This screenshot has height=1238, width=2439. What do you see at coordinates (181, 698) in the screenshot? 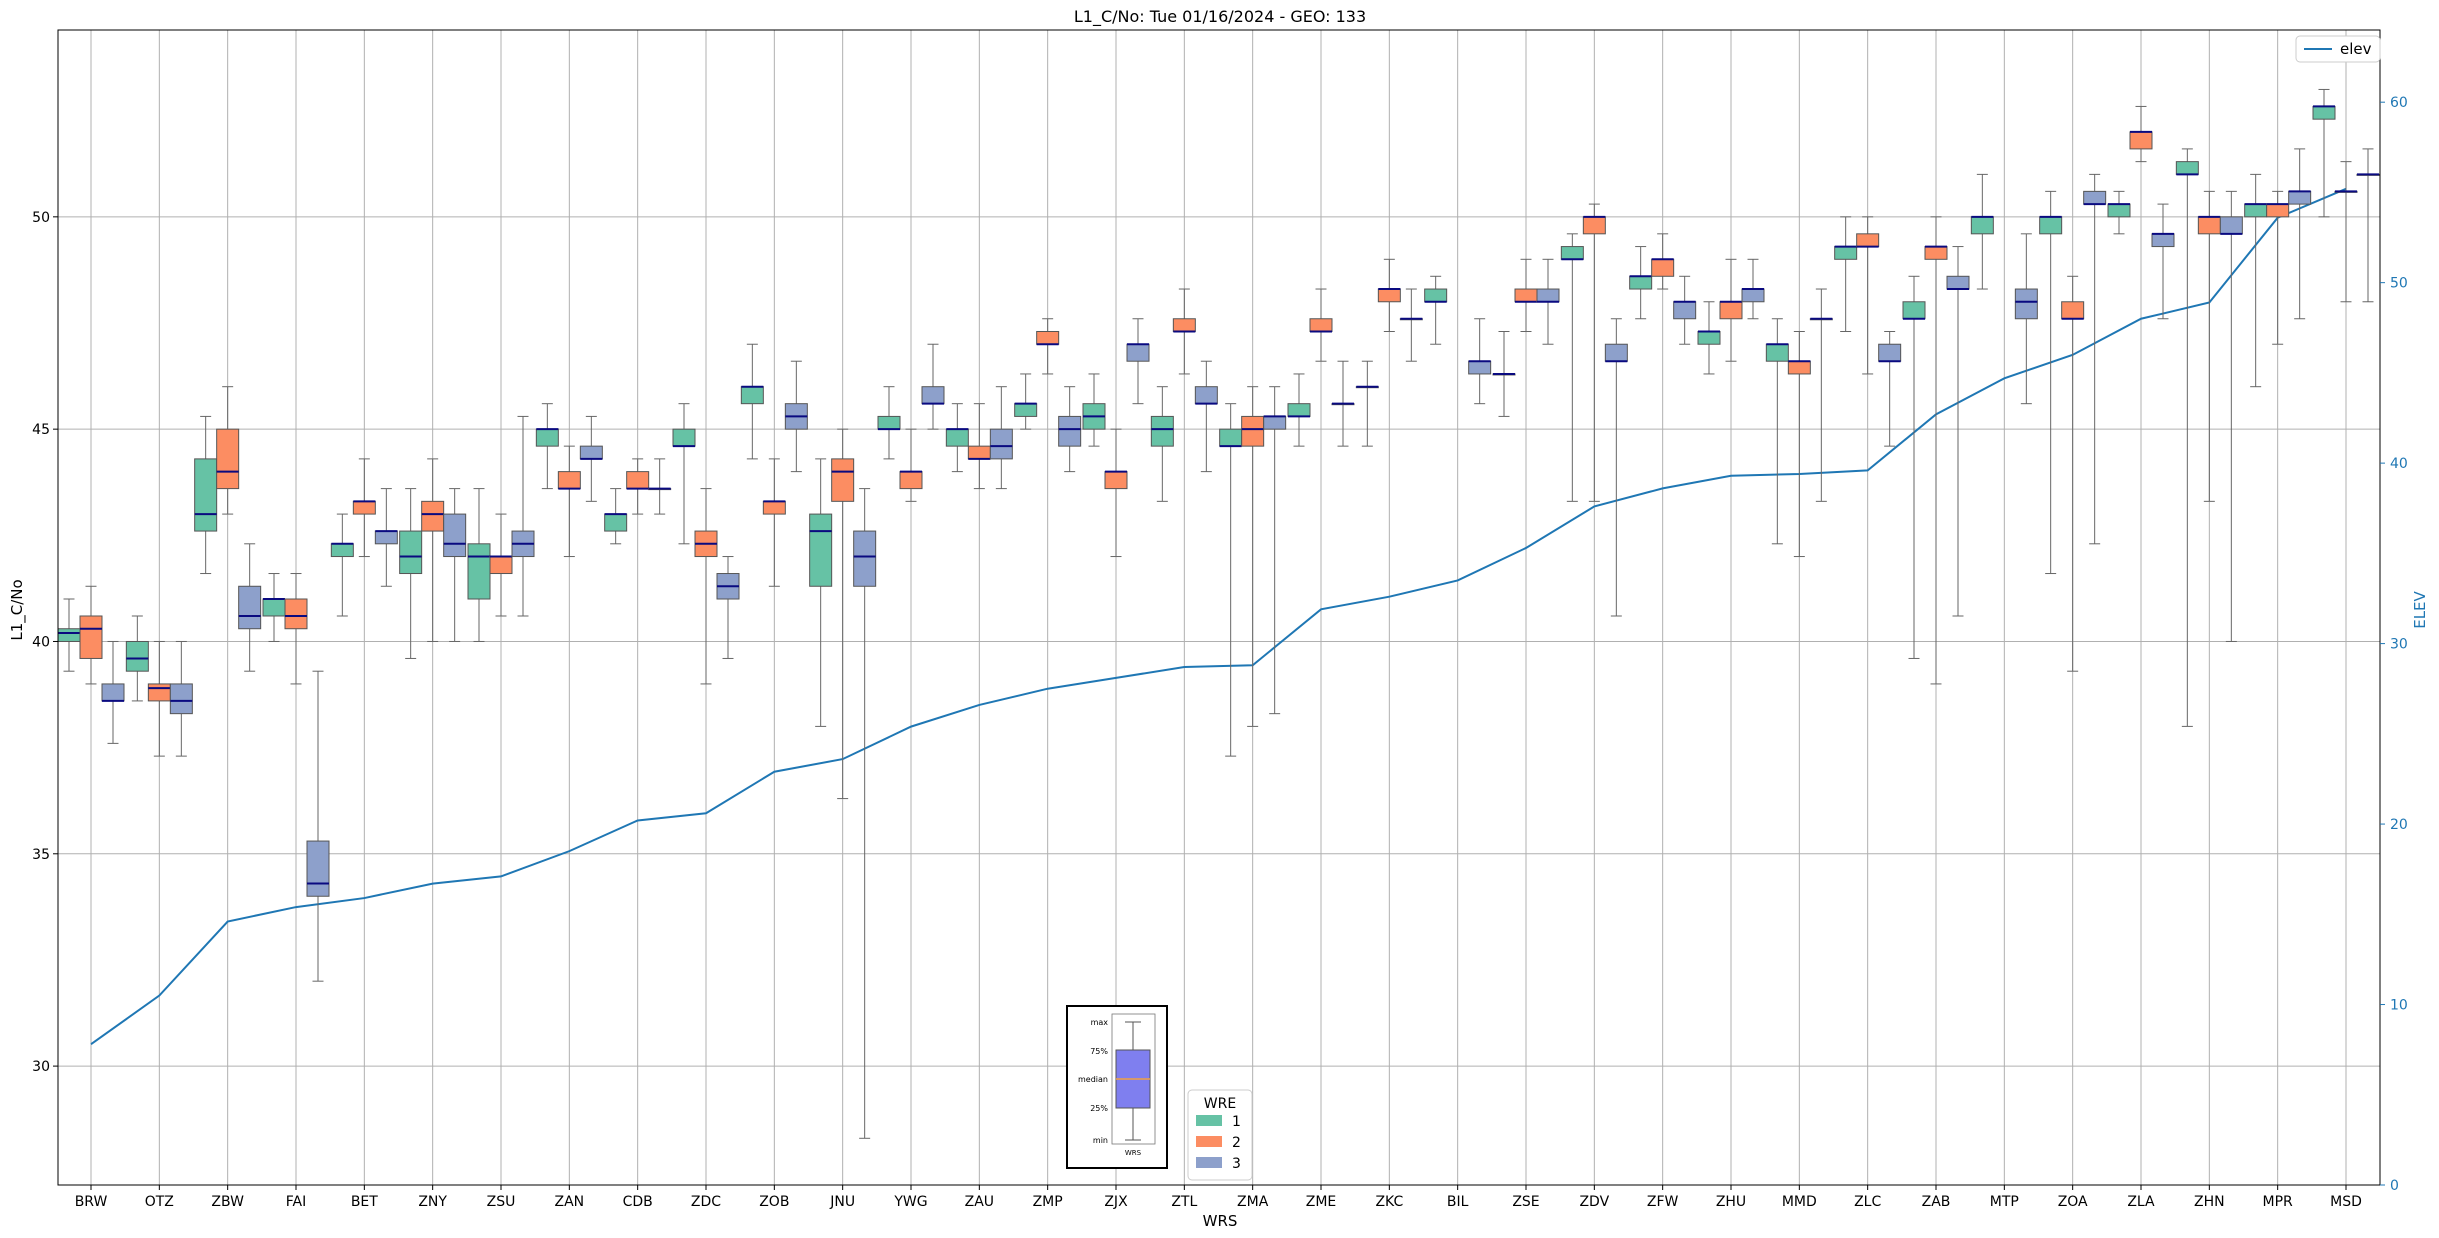
I see `box-OTZ-wre3` at bounding box center [181, 698].